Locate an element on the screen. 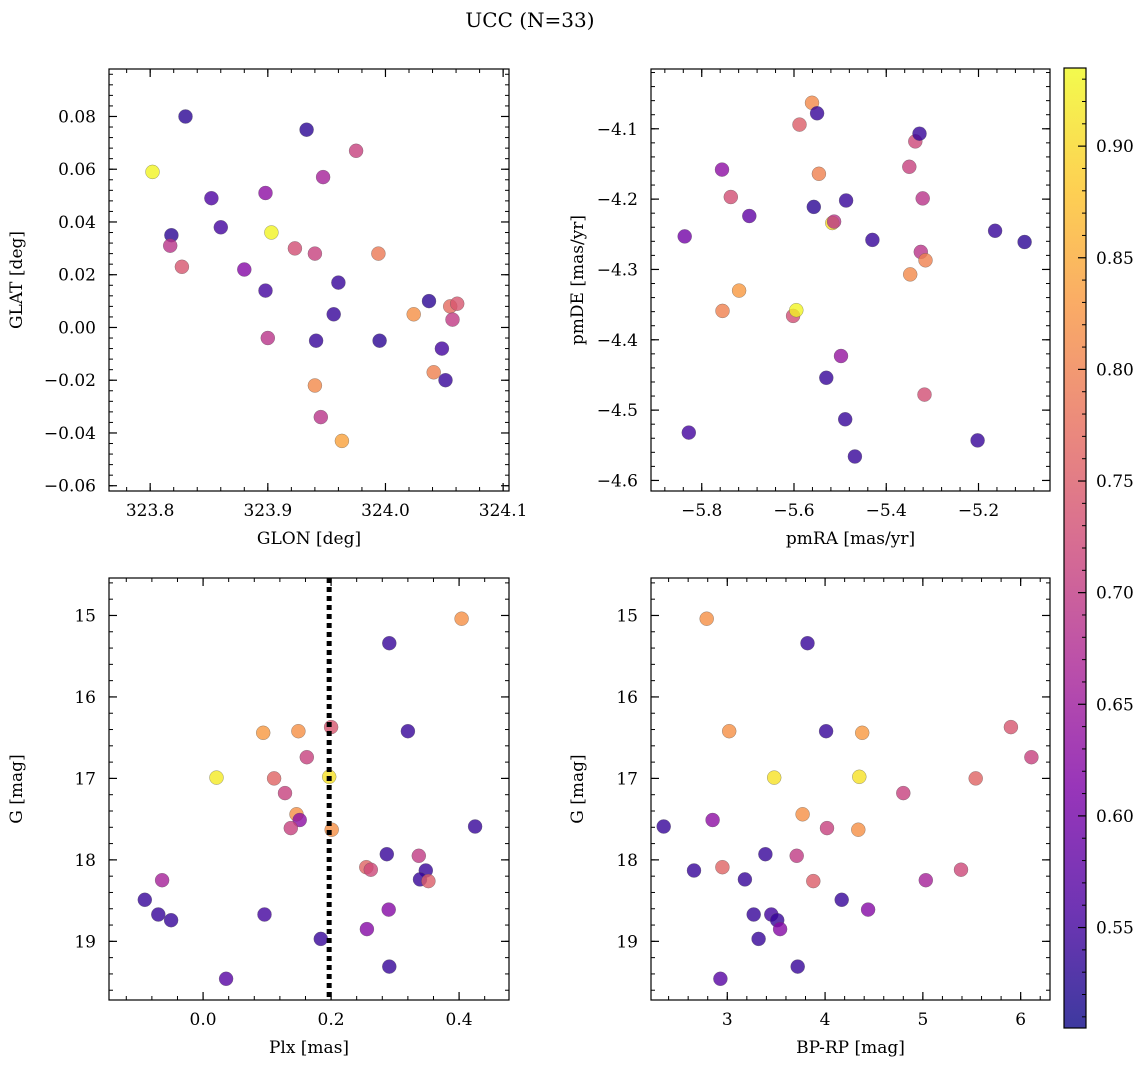 The height and width of the screenshot is (1068, 1148). x-tick-label: −5.4 is located at coordinates (886, 511).